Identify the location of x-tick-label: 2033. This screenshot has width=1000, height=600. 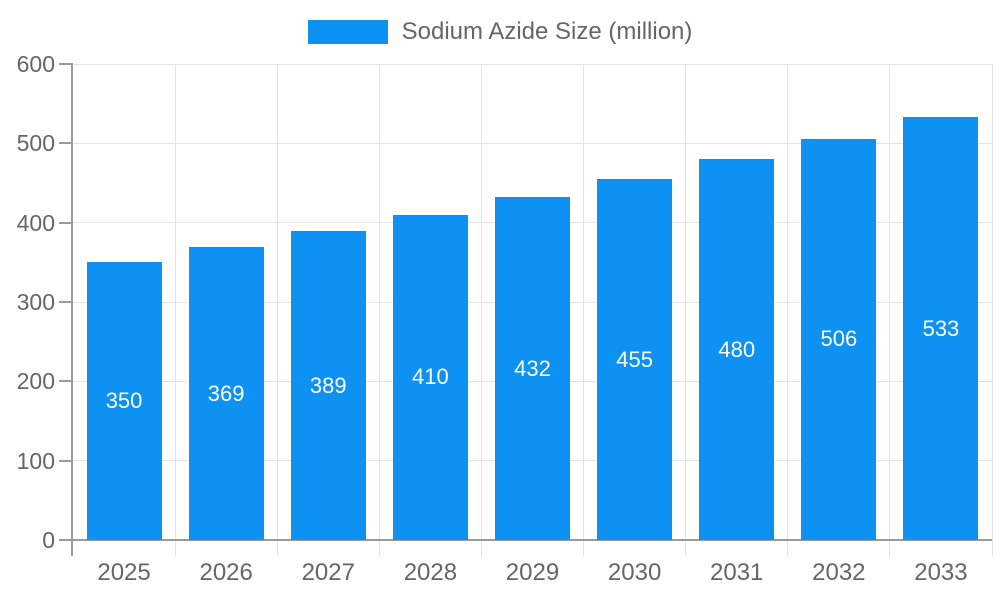
(941, 572).